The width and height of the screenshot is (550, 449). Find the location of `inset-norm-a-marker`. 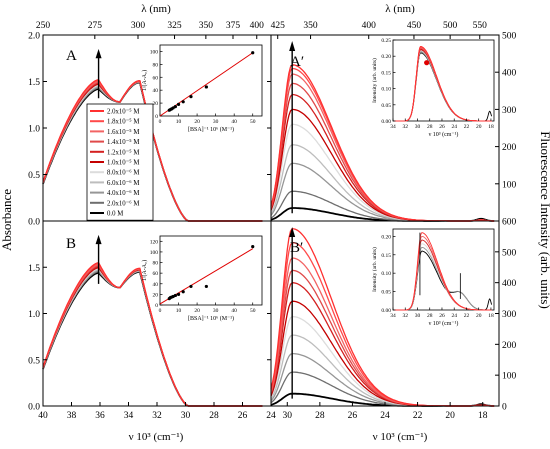

inset-norm-a-marker is located at coordinates (427, 63).